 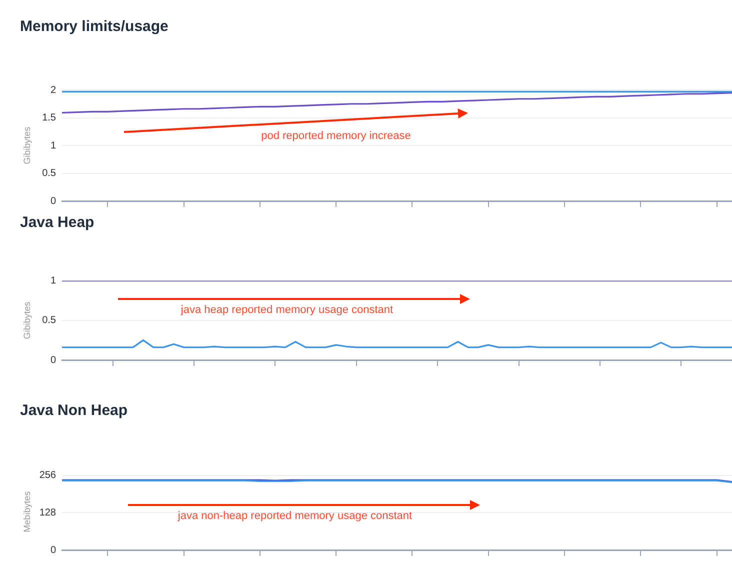 I want to click on chart-title: Java Non Heap, so click(x=74, y=411).